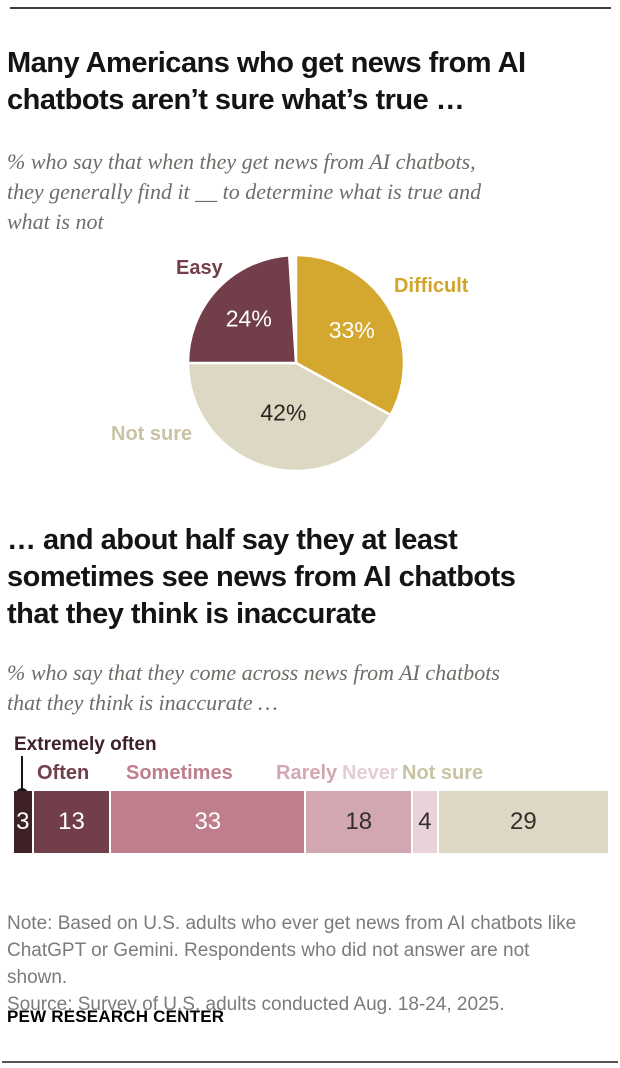 Image resolution: width=620 pixels, height=1068 pixels. Describe the element at coordinates (431, 286) in the screenshot. I see `pie-label-difficult: Difficult` at that location.